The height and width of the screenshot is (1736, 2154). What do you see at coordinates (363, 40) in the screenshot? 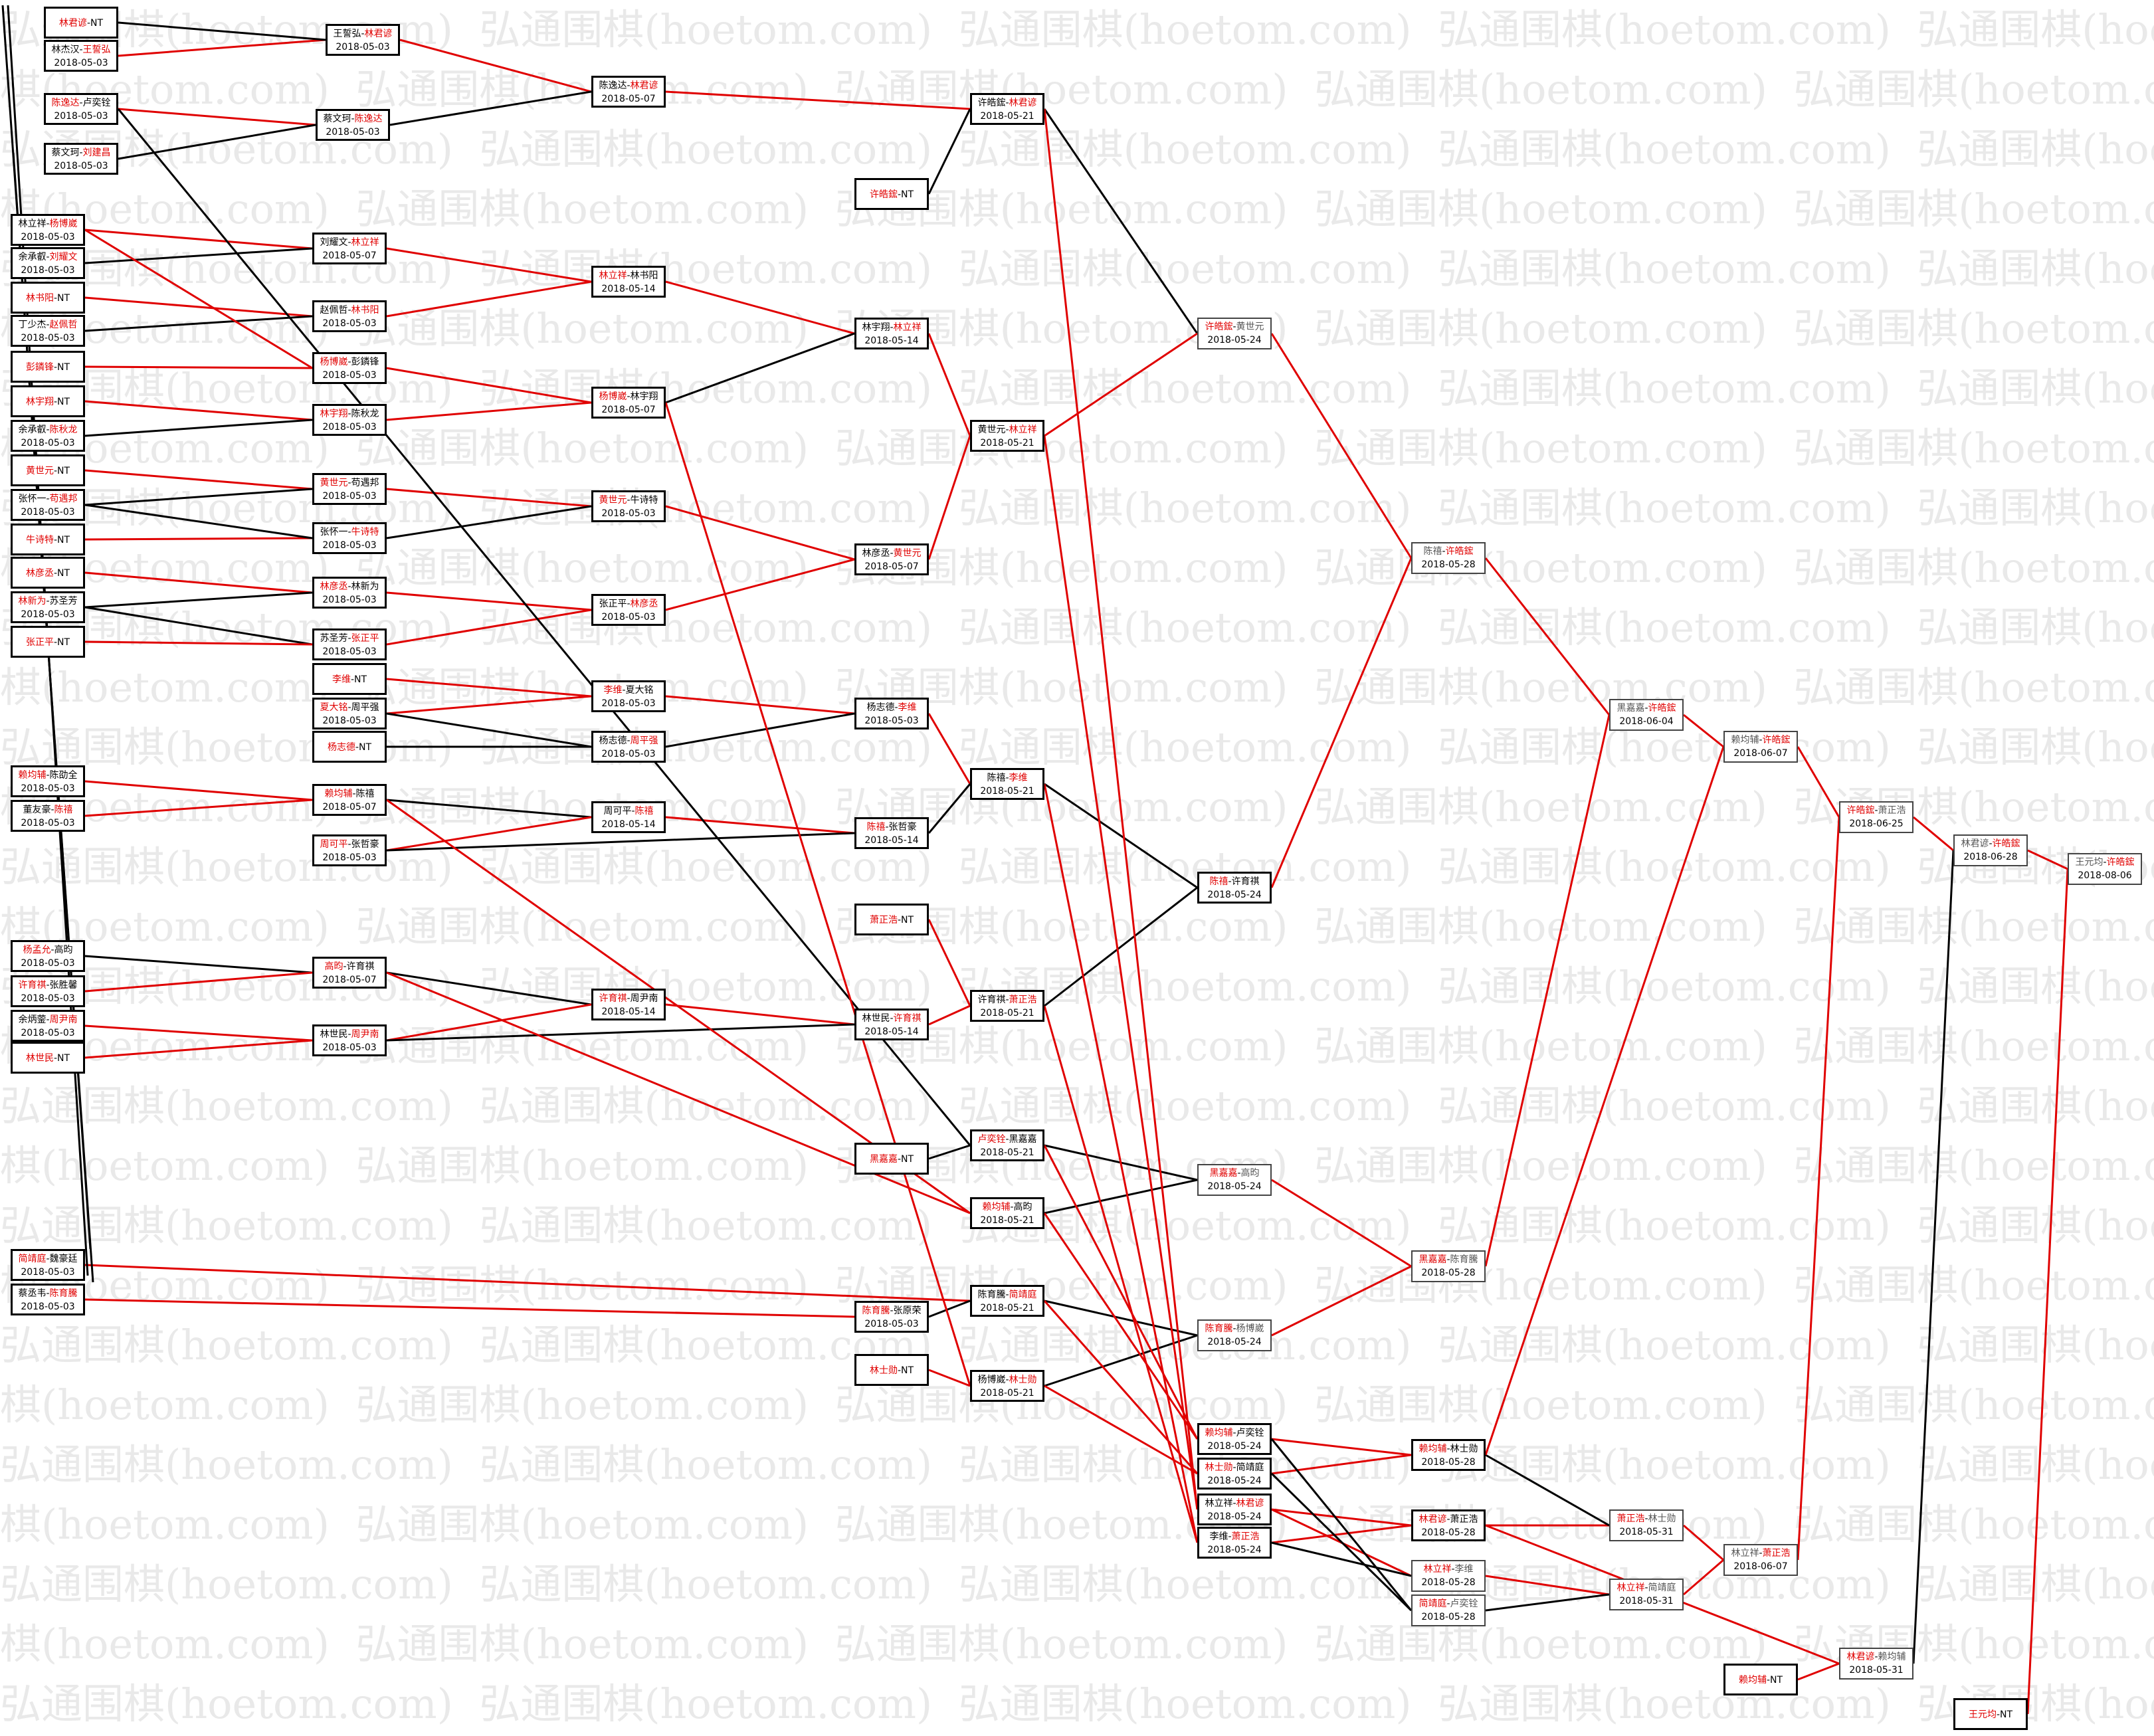
I see `match-node-b1: 王誓弘-林君谚 2018-05-03` at bounding box center [363, 40].